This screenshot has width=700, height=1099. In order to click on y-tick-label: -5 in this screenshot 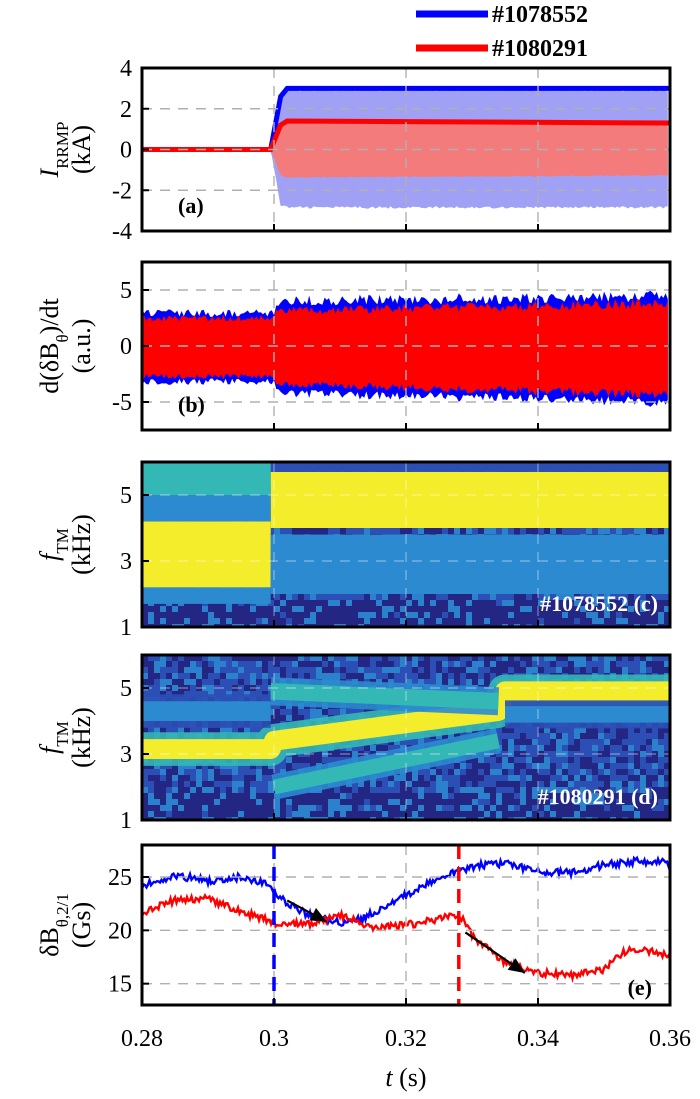, I will do `click(122, 403)`.